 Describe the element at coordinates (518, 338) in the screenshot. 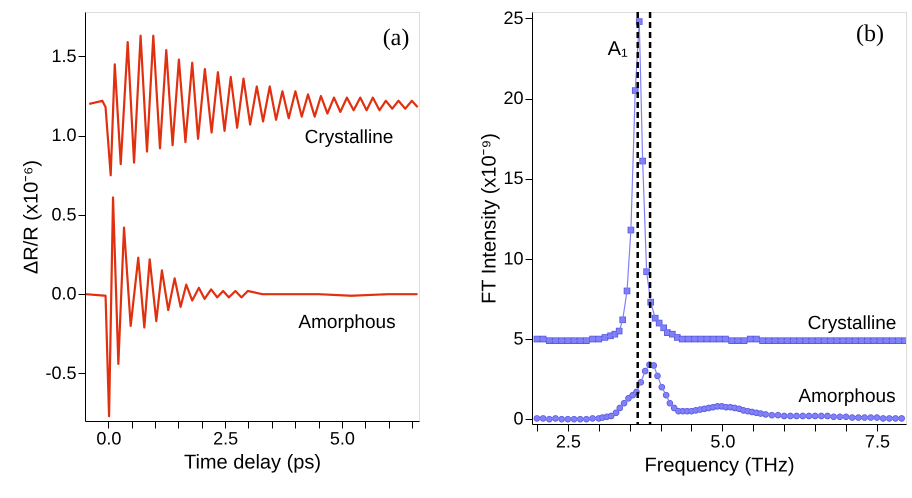

I see `y-tick-label: 5` at that location.